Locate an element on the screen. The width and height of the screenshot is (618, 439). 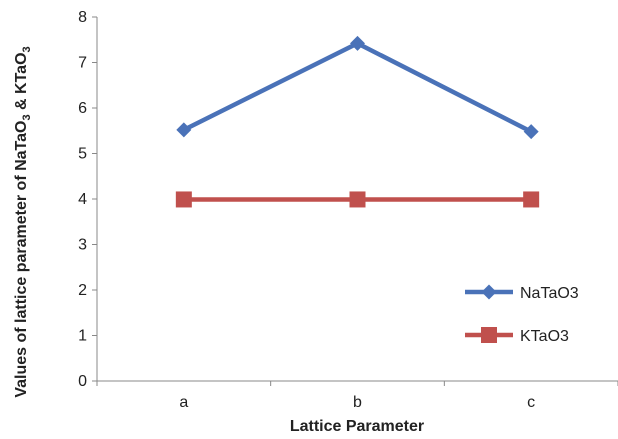
y-tick-label: 6 is located at coordinates (82, 108).